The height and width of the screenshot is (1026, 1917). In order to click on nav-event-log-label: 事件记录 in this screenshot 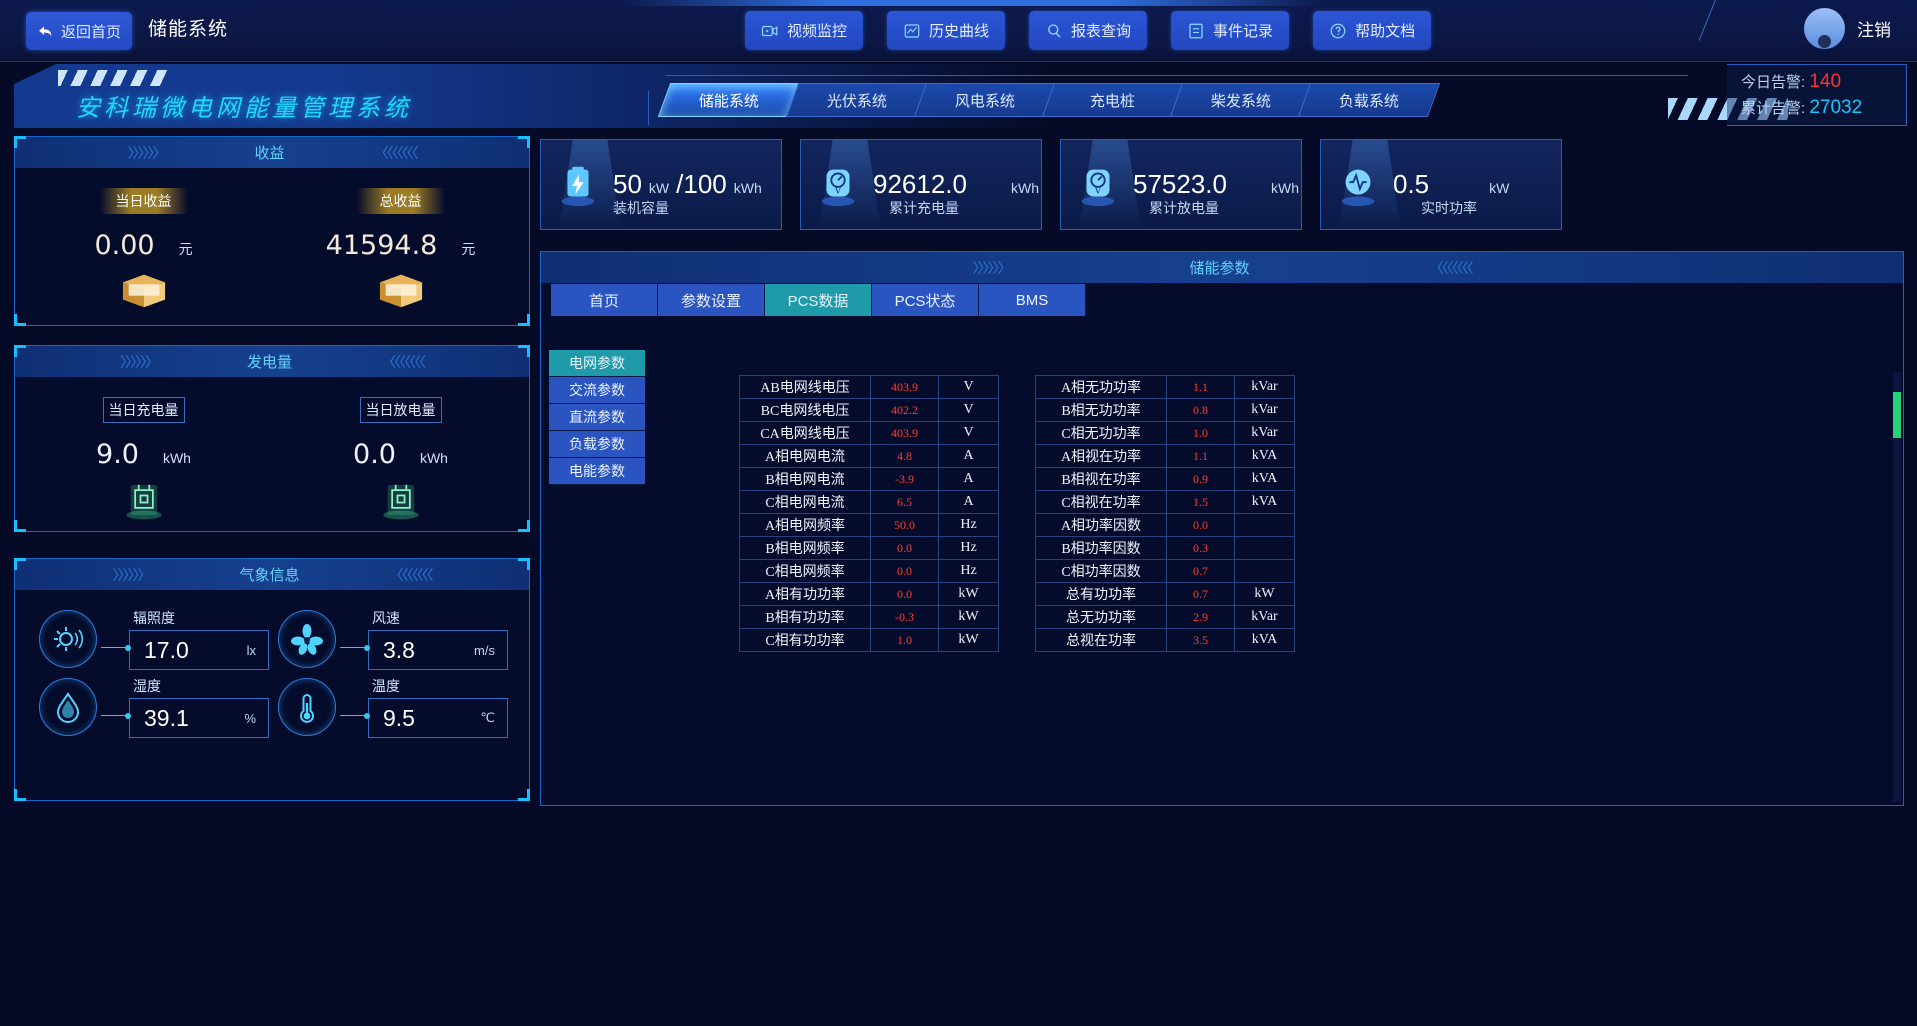, I will do `click(1243, 31)`.